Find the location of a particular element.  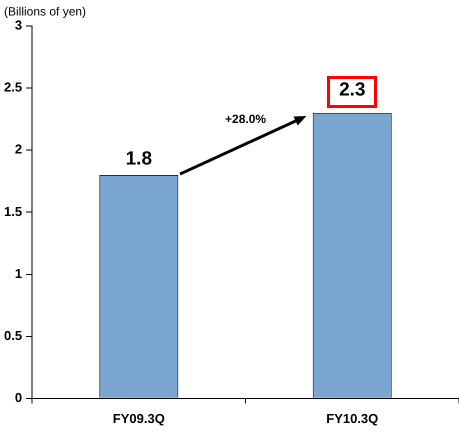

data-label: 1.8 is located at coordinates (139, 159).